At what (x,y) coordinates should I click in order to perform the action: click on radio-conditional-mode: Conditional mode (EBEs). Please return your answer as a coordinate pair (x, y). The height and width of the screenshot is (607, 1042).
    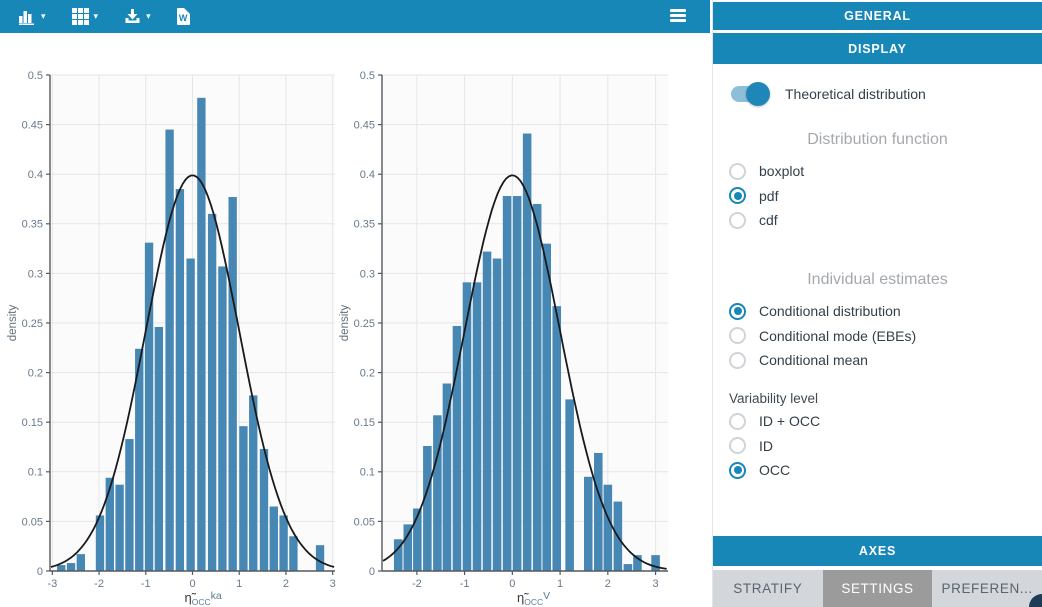
    Looking at the image, I should click on (877, 336).